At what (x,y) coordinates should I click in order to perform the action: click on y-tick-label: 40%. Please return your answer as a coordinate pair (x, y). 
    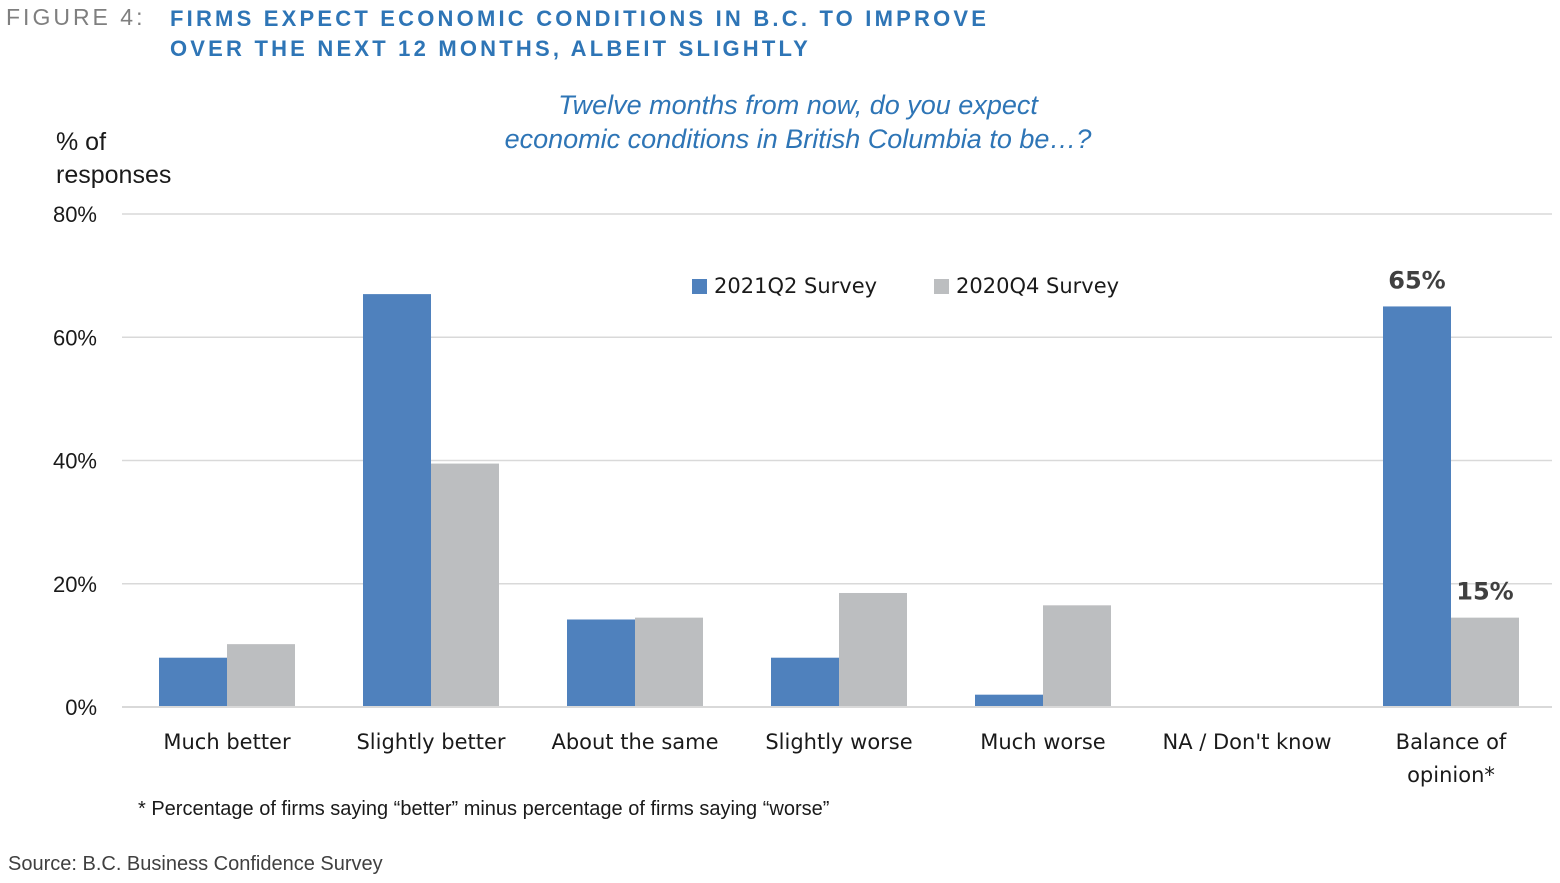
    Looking at the image, I should click on (75, 461).